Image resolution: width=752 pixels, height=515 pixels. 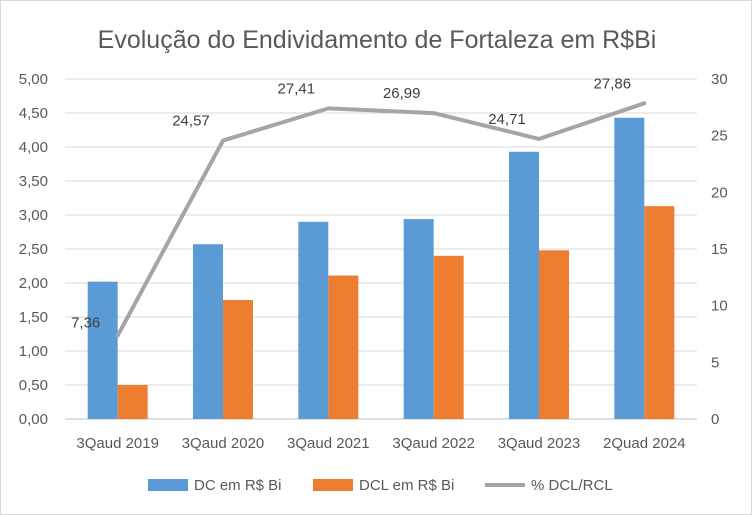 I want to click on legend: DC em R$ Bi DCL em R$ Bi % DCL/RCL, so click(x=380, y=485).